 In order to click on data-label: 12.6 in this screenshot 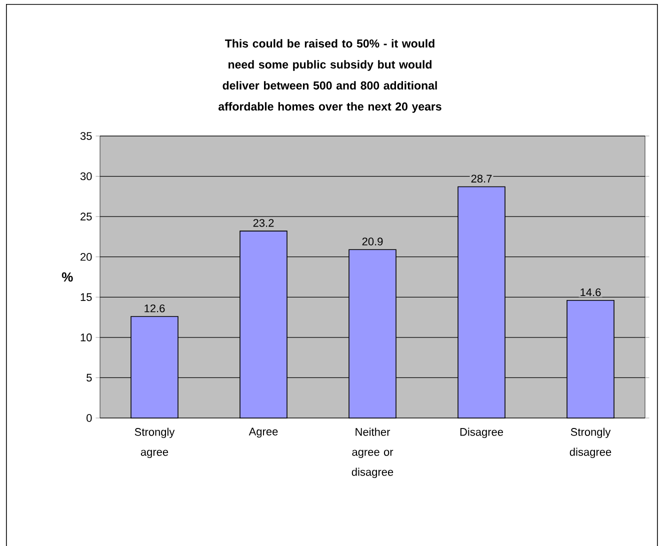, I will do `click(154, 308)`.